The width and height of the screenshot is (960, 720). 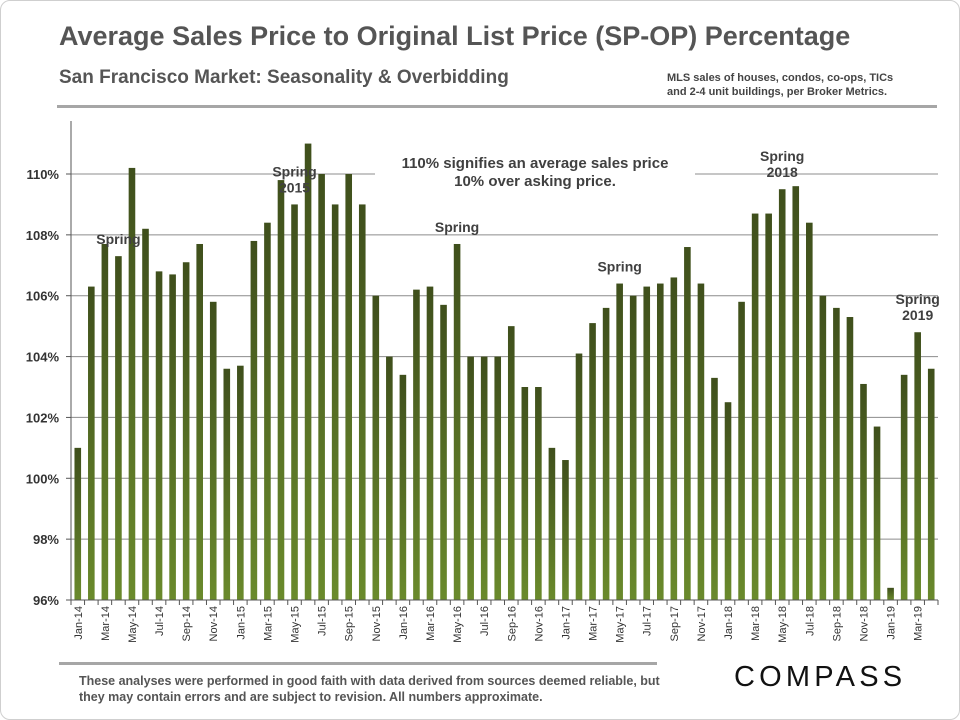 I want to click on annotation-label: 2018, so click(x=782, y=172).